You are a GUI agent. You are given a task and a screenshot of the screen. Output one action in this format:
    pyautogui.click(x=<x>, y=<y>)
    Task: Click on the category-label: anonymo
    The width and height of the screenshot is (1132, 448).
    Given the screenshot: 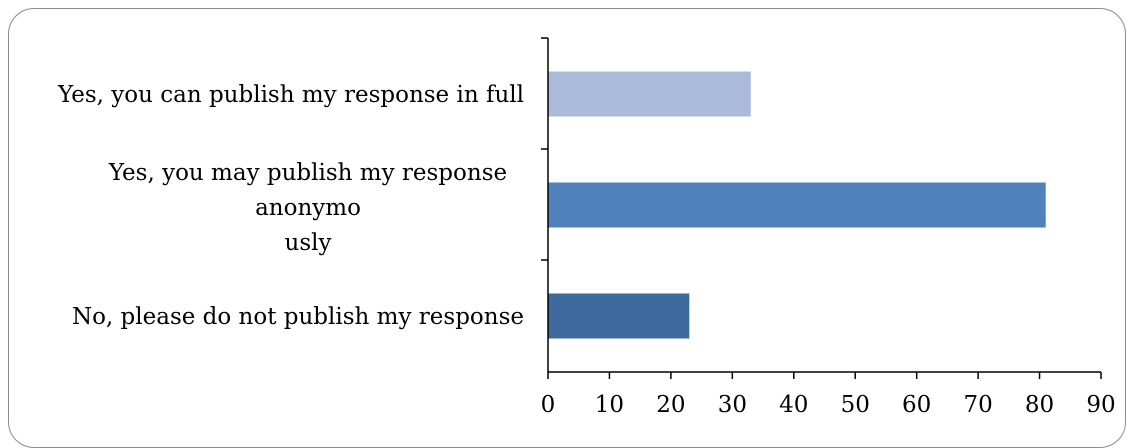 What is the action you would take?
    pyautogui.click(x=308, y=208)
    